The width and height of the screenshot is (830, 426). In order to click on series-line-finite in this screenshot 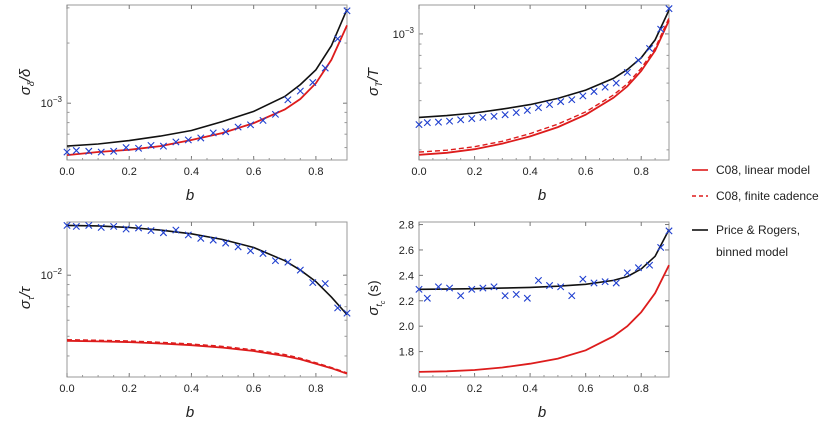, I will do `click(544, 85)`.